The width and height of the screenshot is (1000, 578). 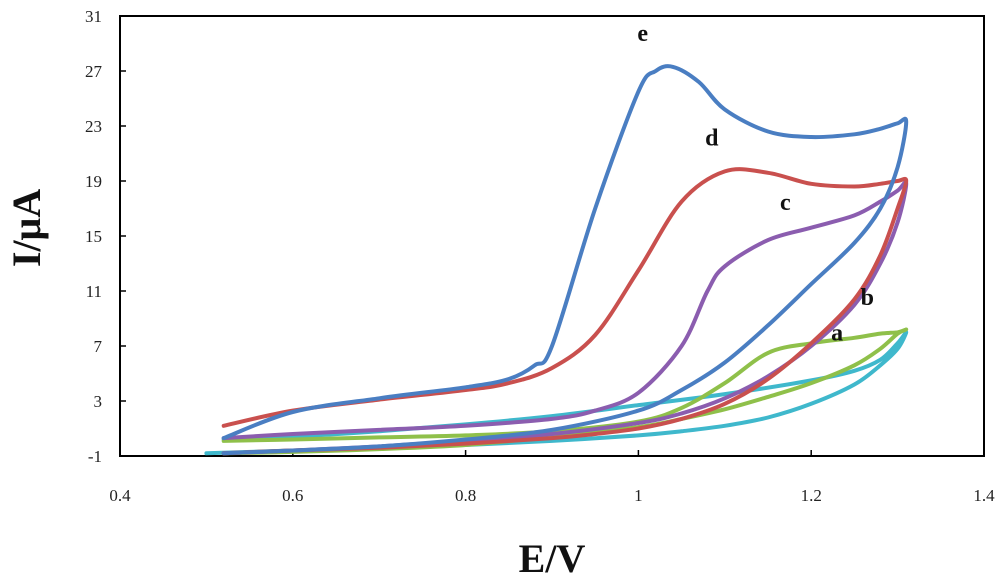 I want to click on series-c-label: c, so click(x=785, y=203).